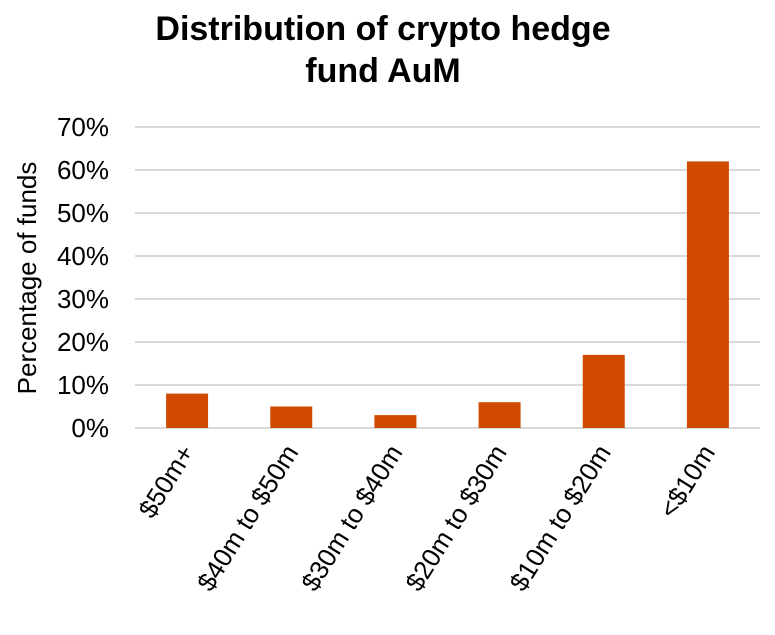 The height and width of the screenshot is (635, 775). What do you see at coordinates (382, 71) in the screenshot?
I see `chart-title-line-2: fund AuM` at bounding box center [382, 71].